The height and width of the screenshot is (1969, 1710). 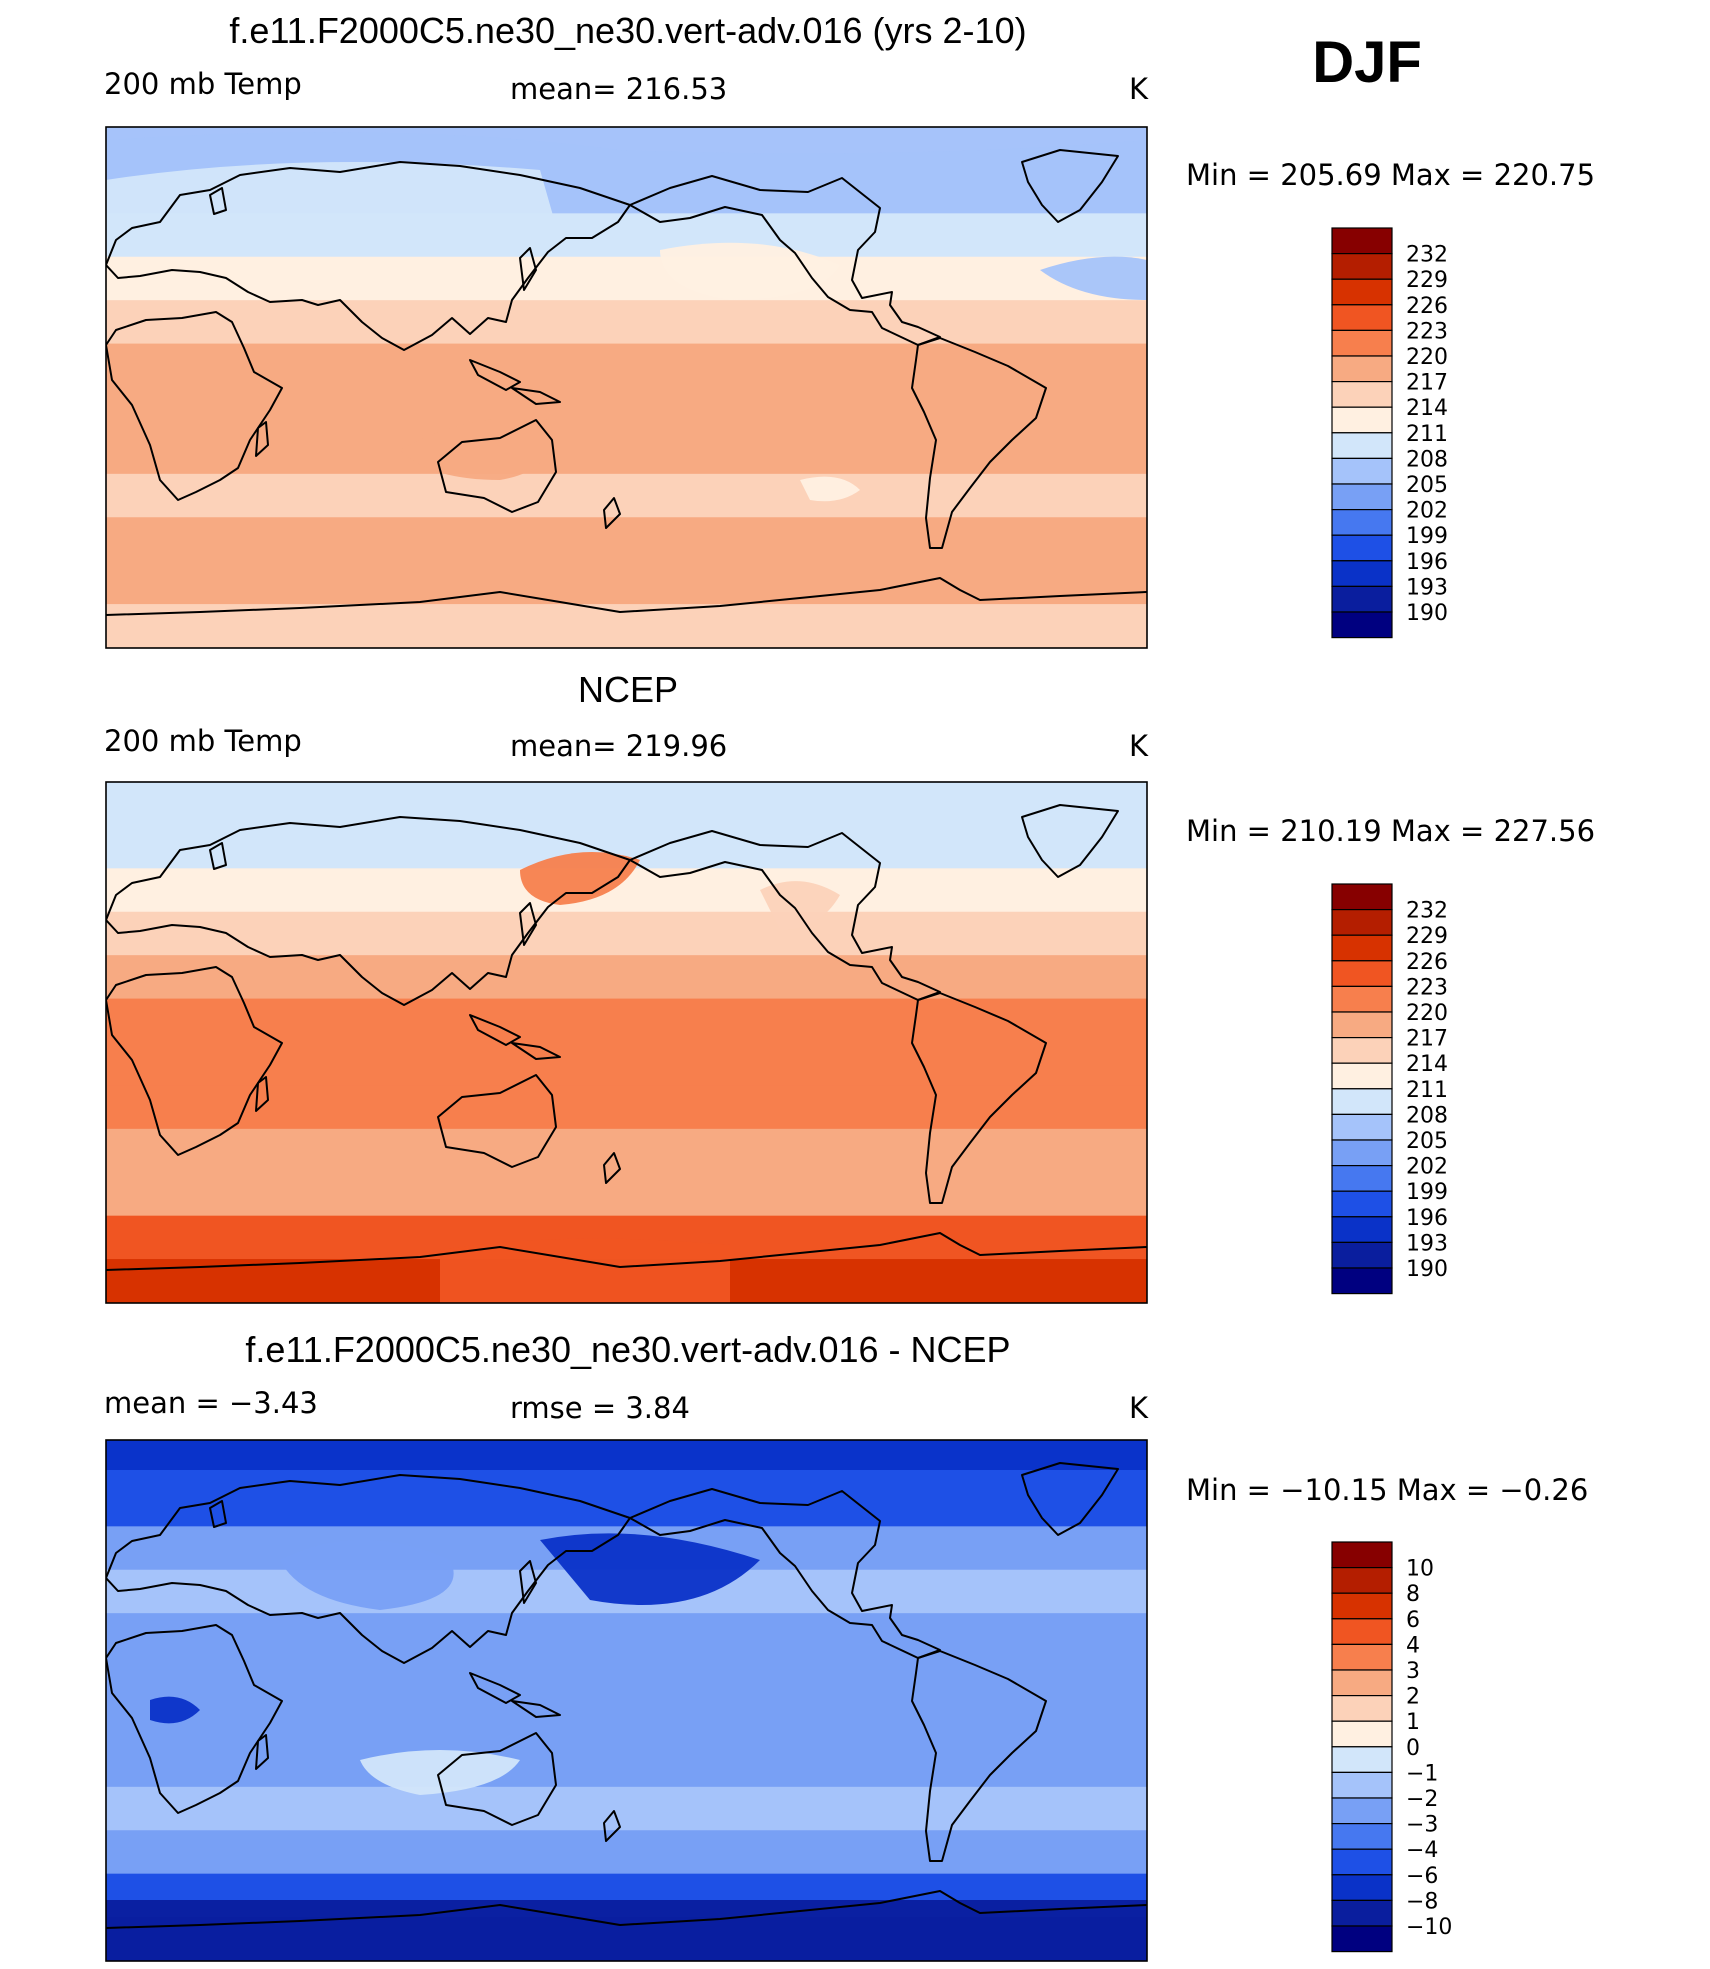 What do you see at coordinates (1427, 1039) in the screenshot?
I see `colorbar-label: 217` at bounding box center [1427, 1039].